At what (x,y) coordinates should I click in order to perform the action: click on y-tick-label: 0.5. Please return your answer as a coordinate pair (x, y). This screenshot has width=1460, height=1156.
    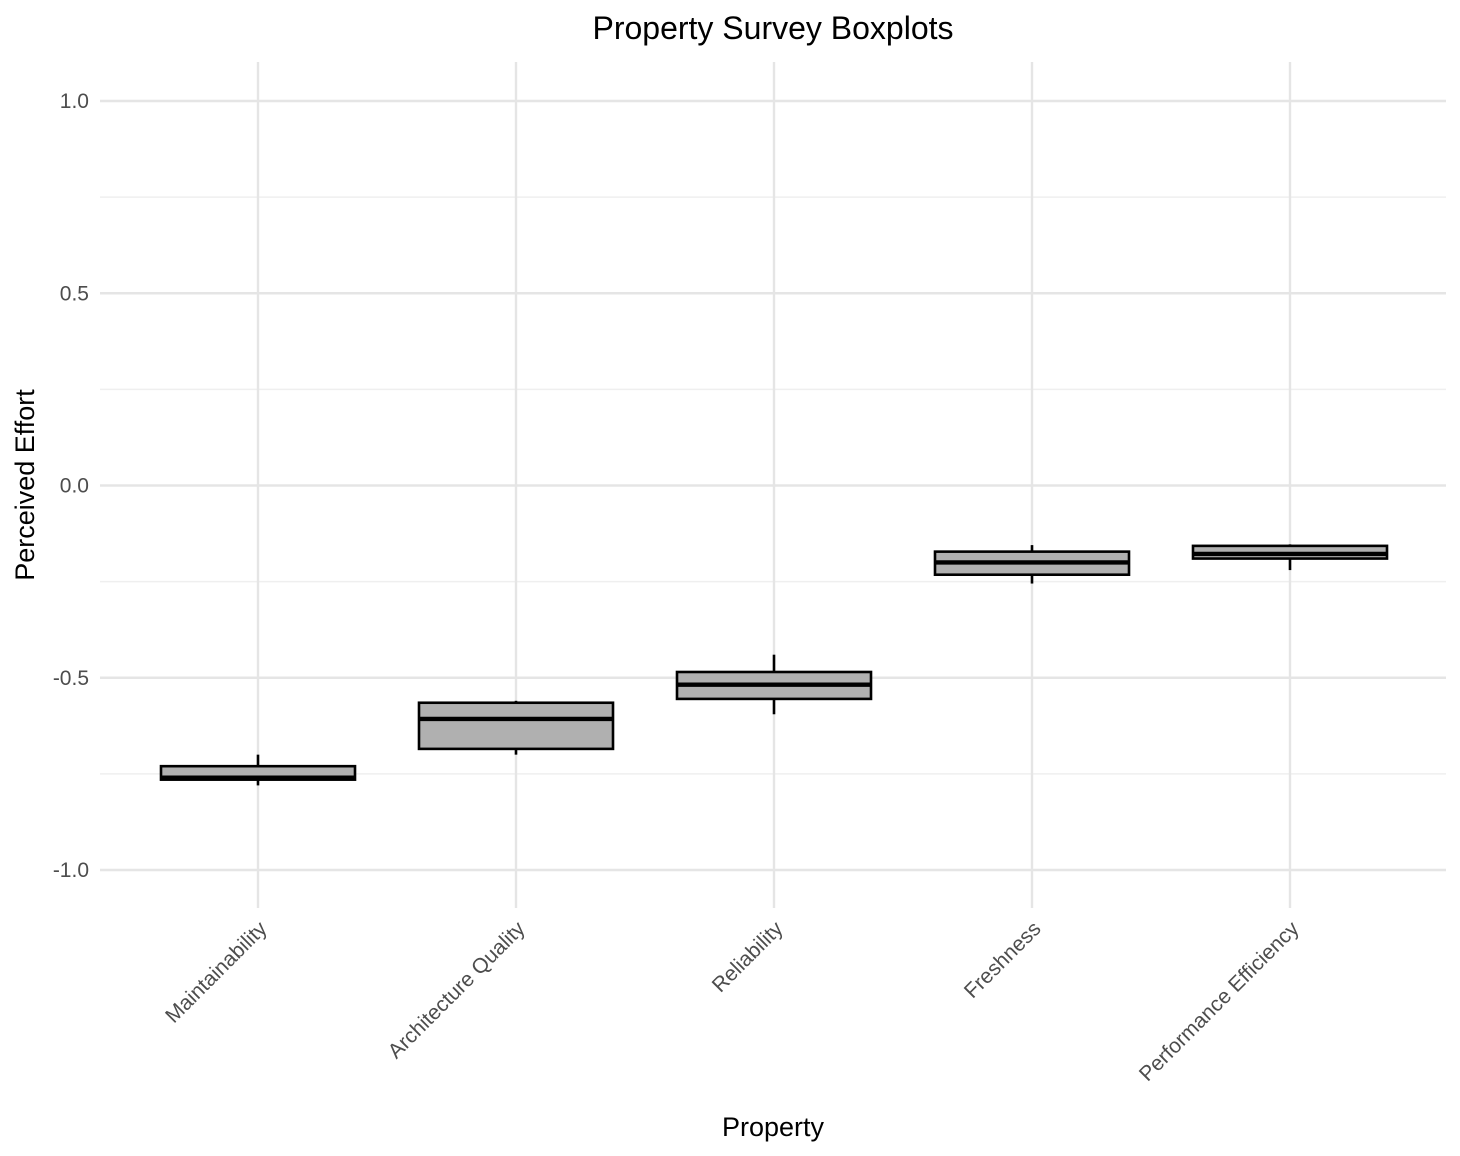
    Looking at the image, I should click on (74, 293).